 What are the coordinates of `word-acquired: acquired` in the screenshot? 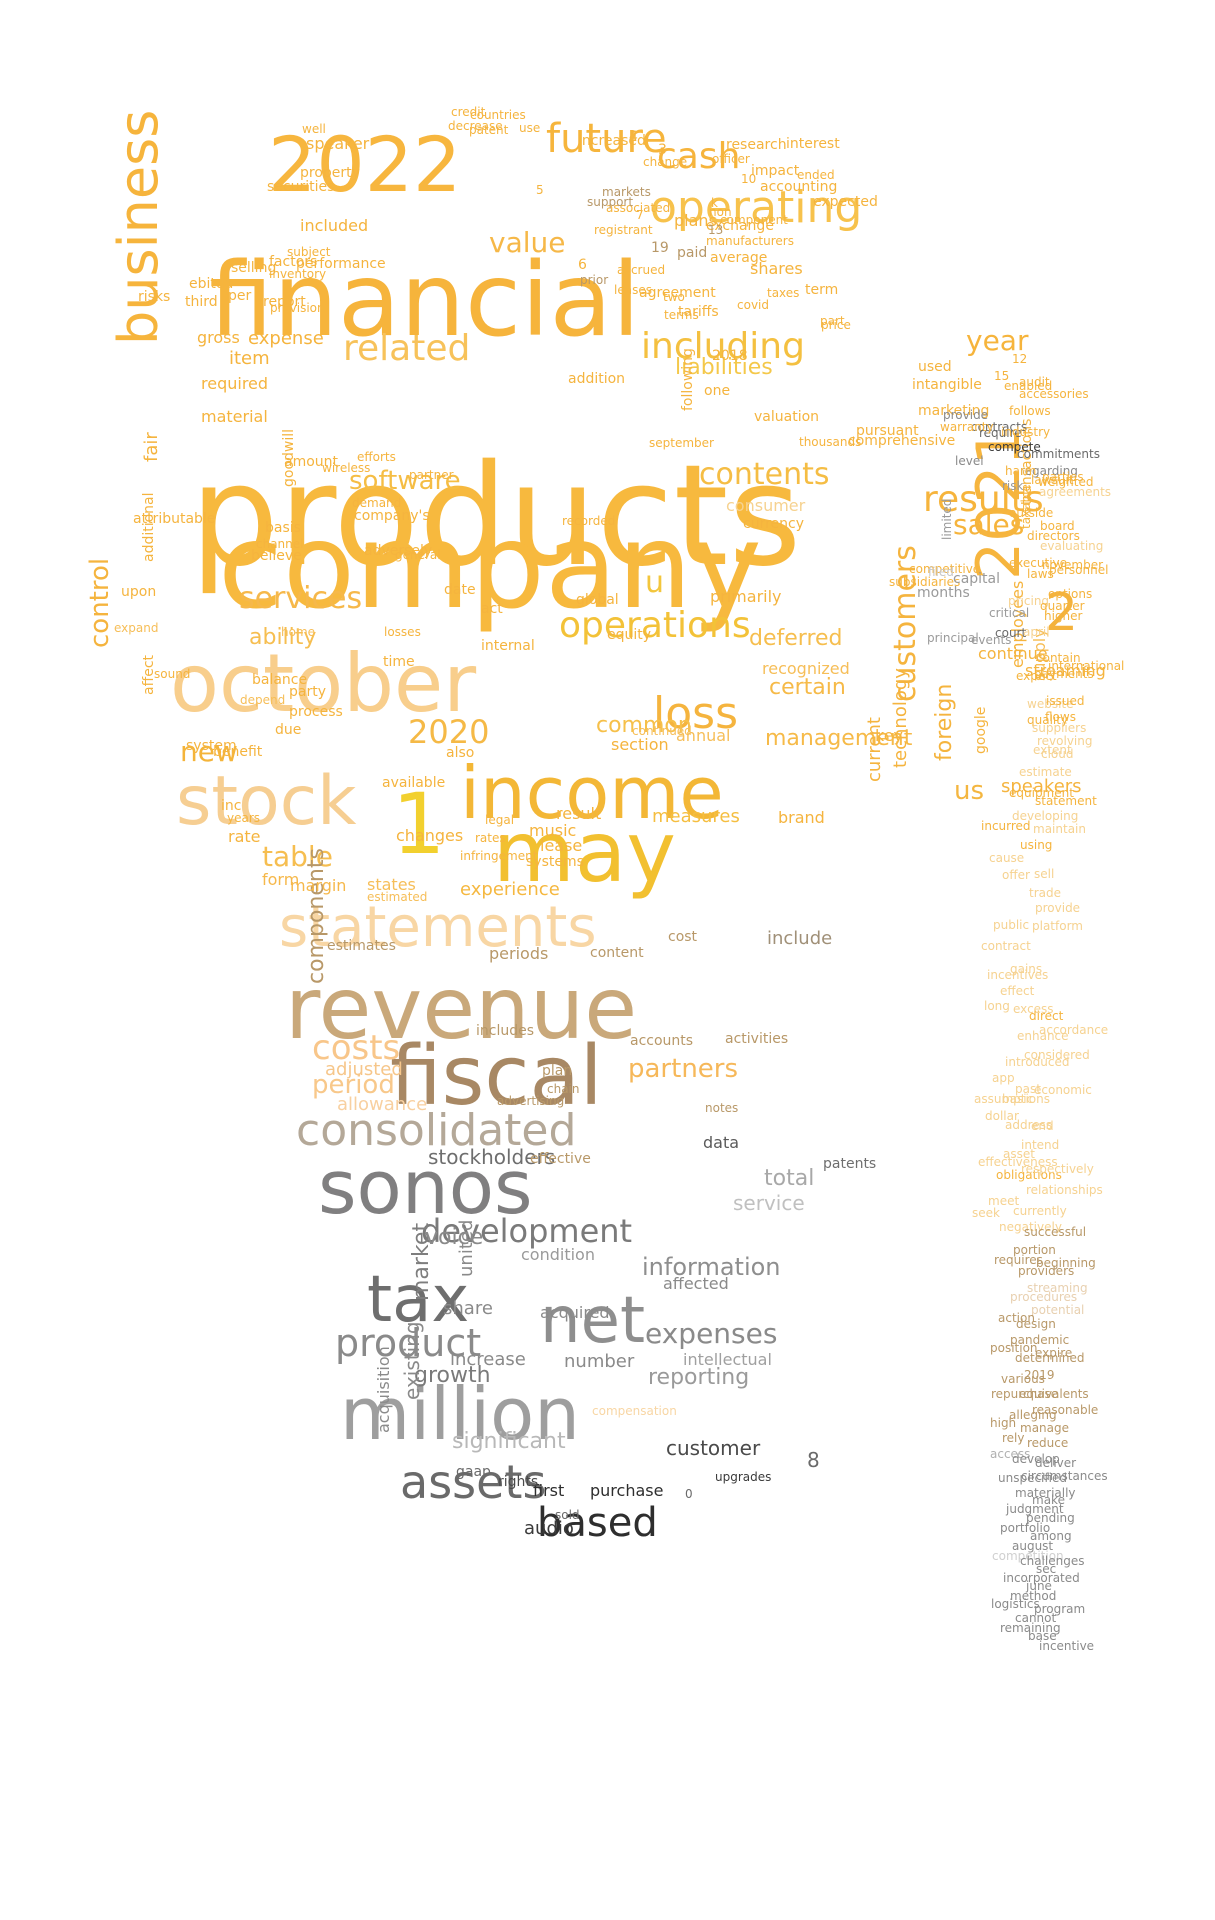 It's located at (575, 1312).